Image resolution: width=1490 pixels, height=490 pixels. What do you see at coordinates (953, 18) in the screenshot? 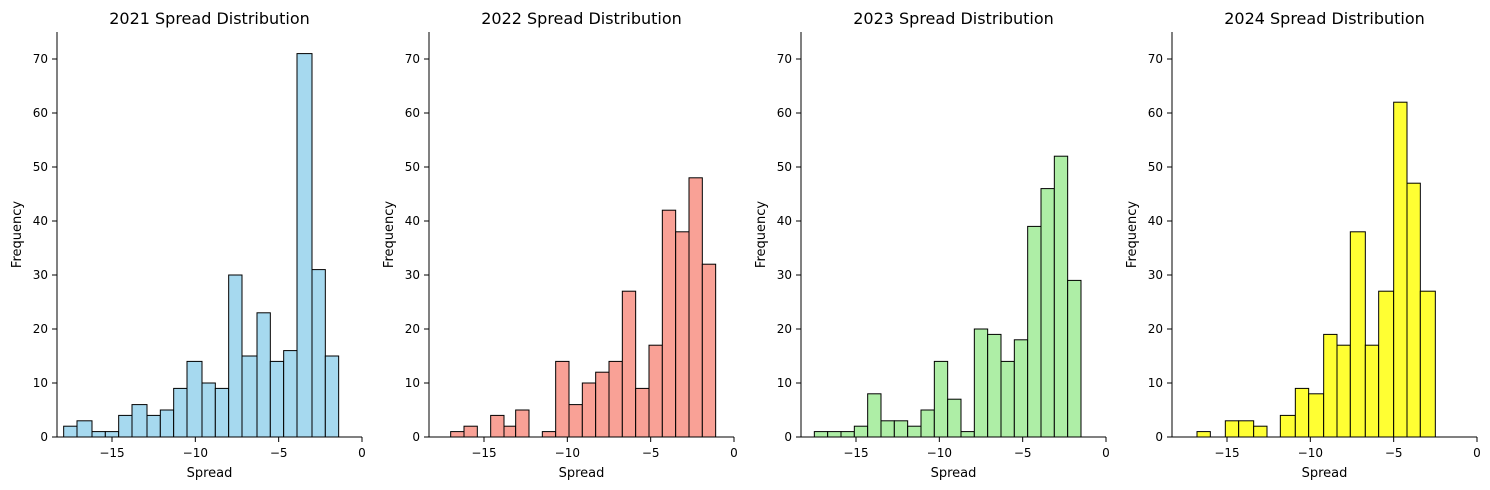
I see `chart-title: 2023 Spread Distribution` at bounding box center [953, 18].